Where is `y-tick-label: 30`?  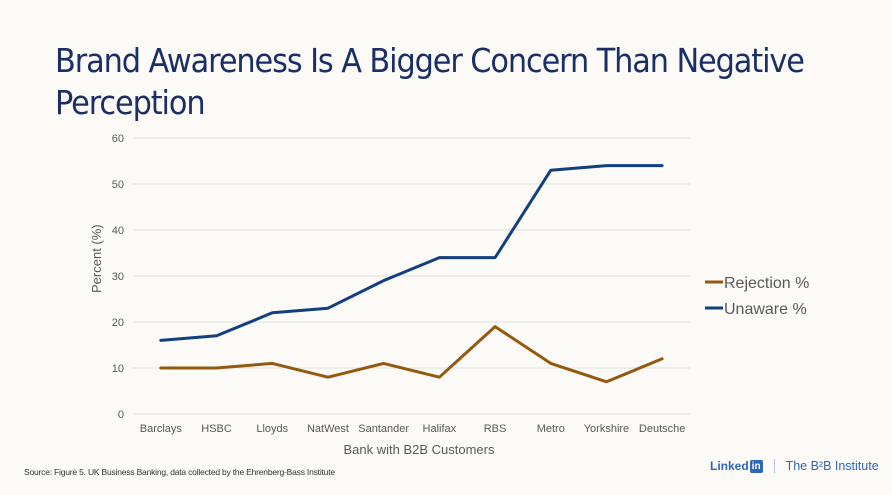 y-tick-label: 30 is located at coordinates (118, 277).